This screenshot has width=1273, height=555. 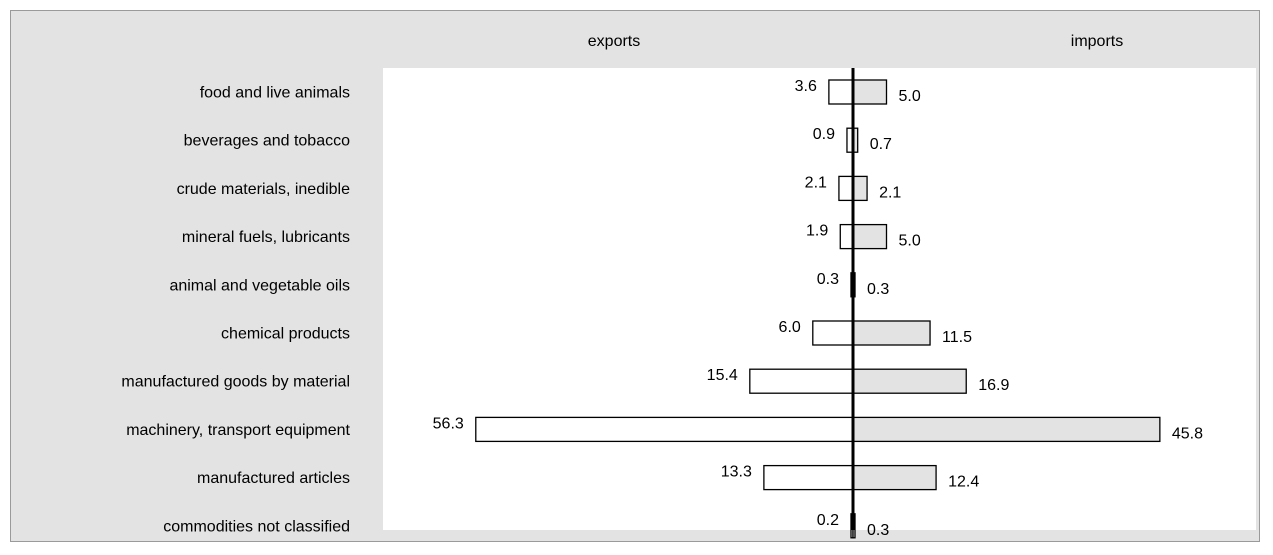 What do you see at coordinates (957, 337) in the screenshot?
I see `import-value-label: 11.5` at bounding box center [957, 337].